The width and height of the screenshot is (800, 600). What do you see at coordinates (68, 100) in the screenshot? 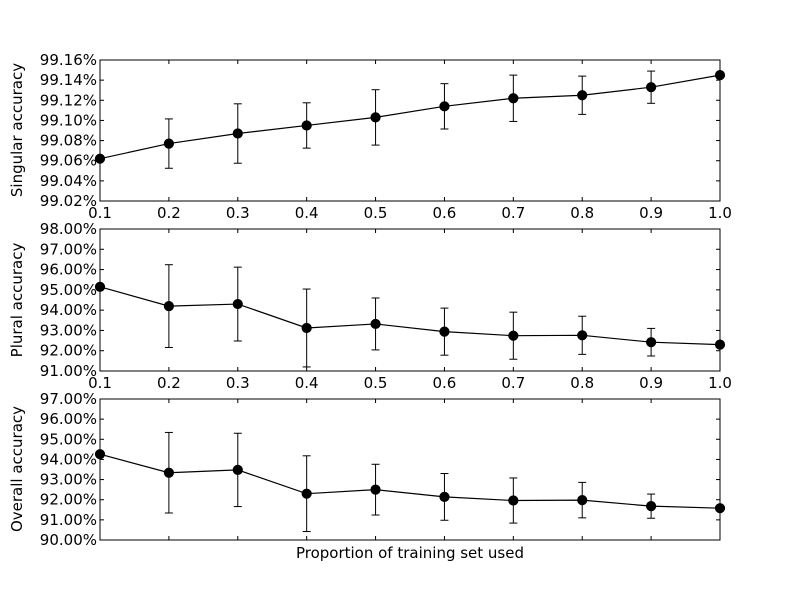
I see `y-tick-label: 99.12%` at bounding box center [68, 100].